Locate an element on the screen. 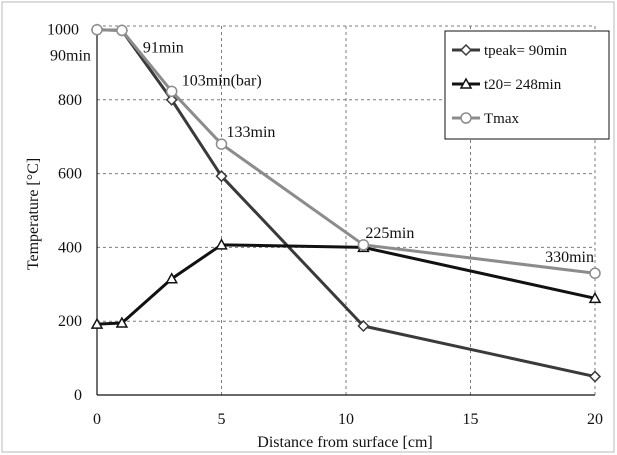  annotation-label: 225min is located at coordinates (389, 233).